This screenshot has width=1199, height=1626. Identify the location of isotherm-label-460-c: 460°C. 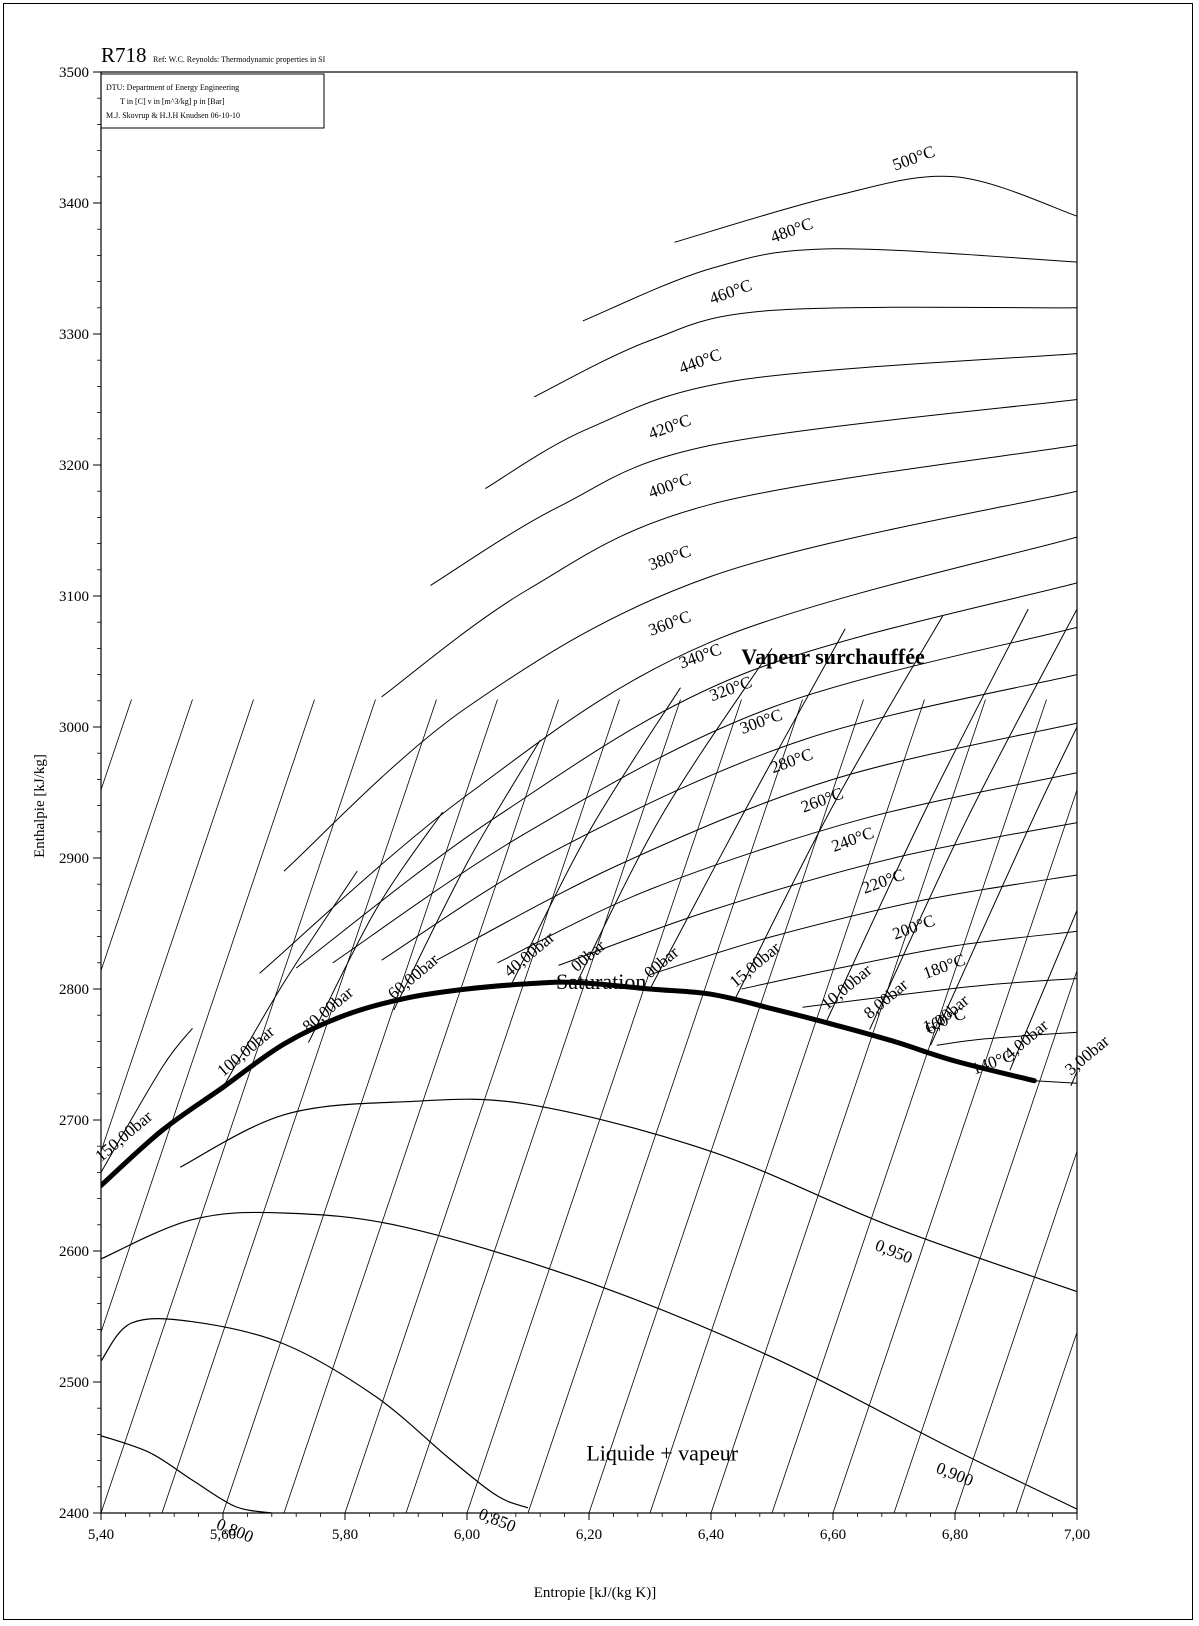
(731, 291).